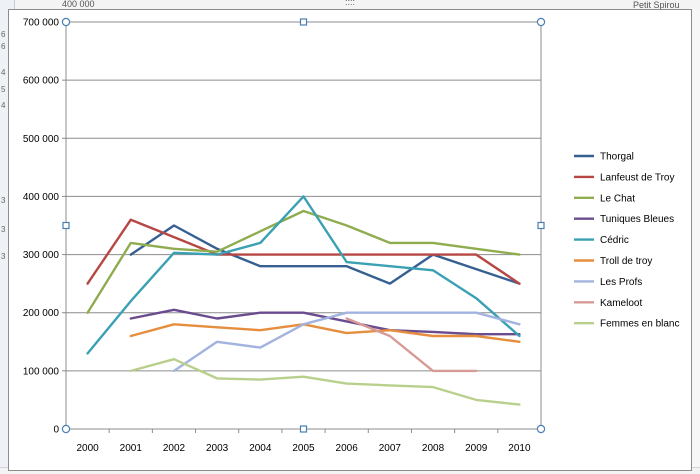  What do you see at coordinates (637, 177) in the screenshot?
I see `legend-item-label: Lanfeust de Troy` at bounding box center [637, 177].